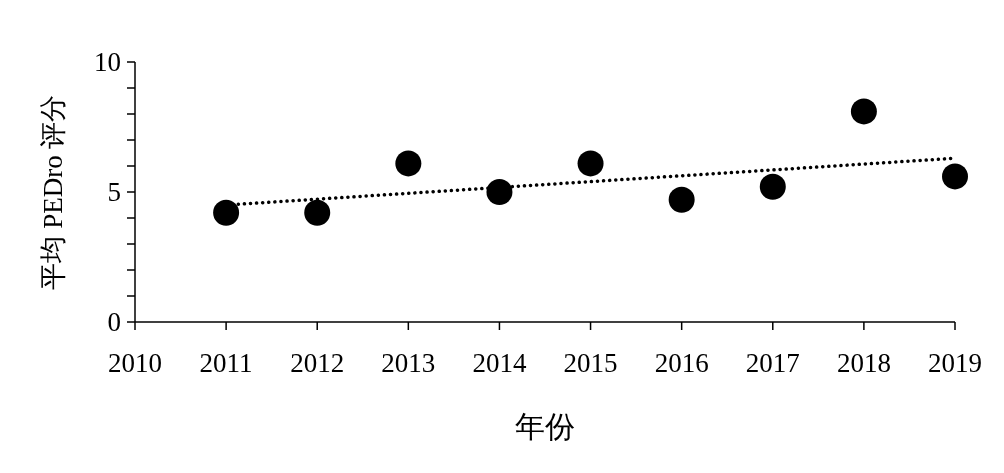 Image resolution: width=1004 pixels, height=473 pixels. Describe the element at coordinates (499, 363) in the screenshot. I see `x-tick-label: 2014` at that location.